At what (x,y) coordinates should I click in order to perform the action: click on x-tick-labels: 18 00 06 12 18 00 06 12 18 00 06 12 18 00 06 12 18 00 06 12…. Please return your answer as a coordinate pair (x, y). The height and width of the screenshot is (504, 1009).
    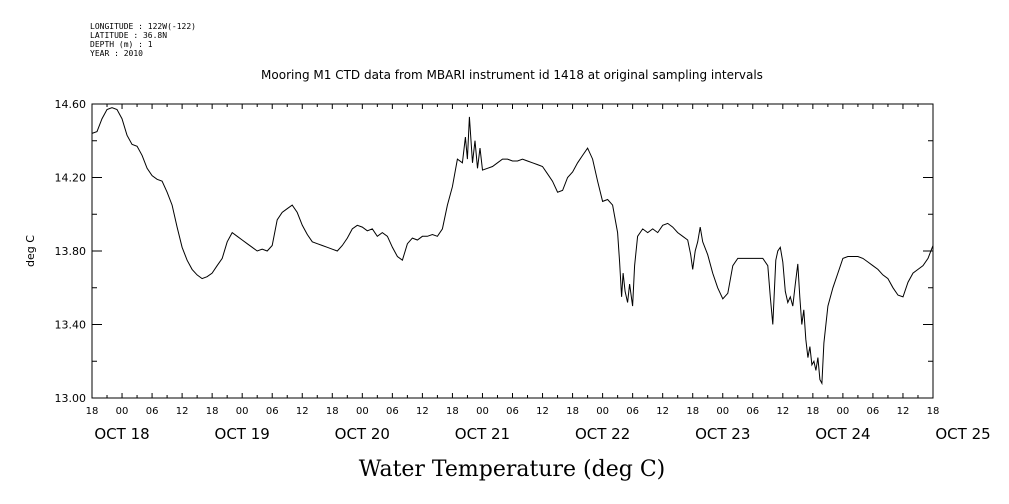
    Looking at the image, I should click on (538, 424).